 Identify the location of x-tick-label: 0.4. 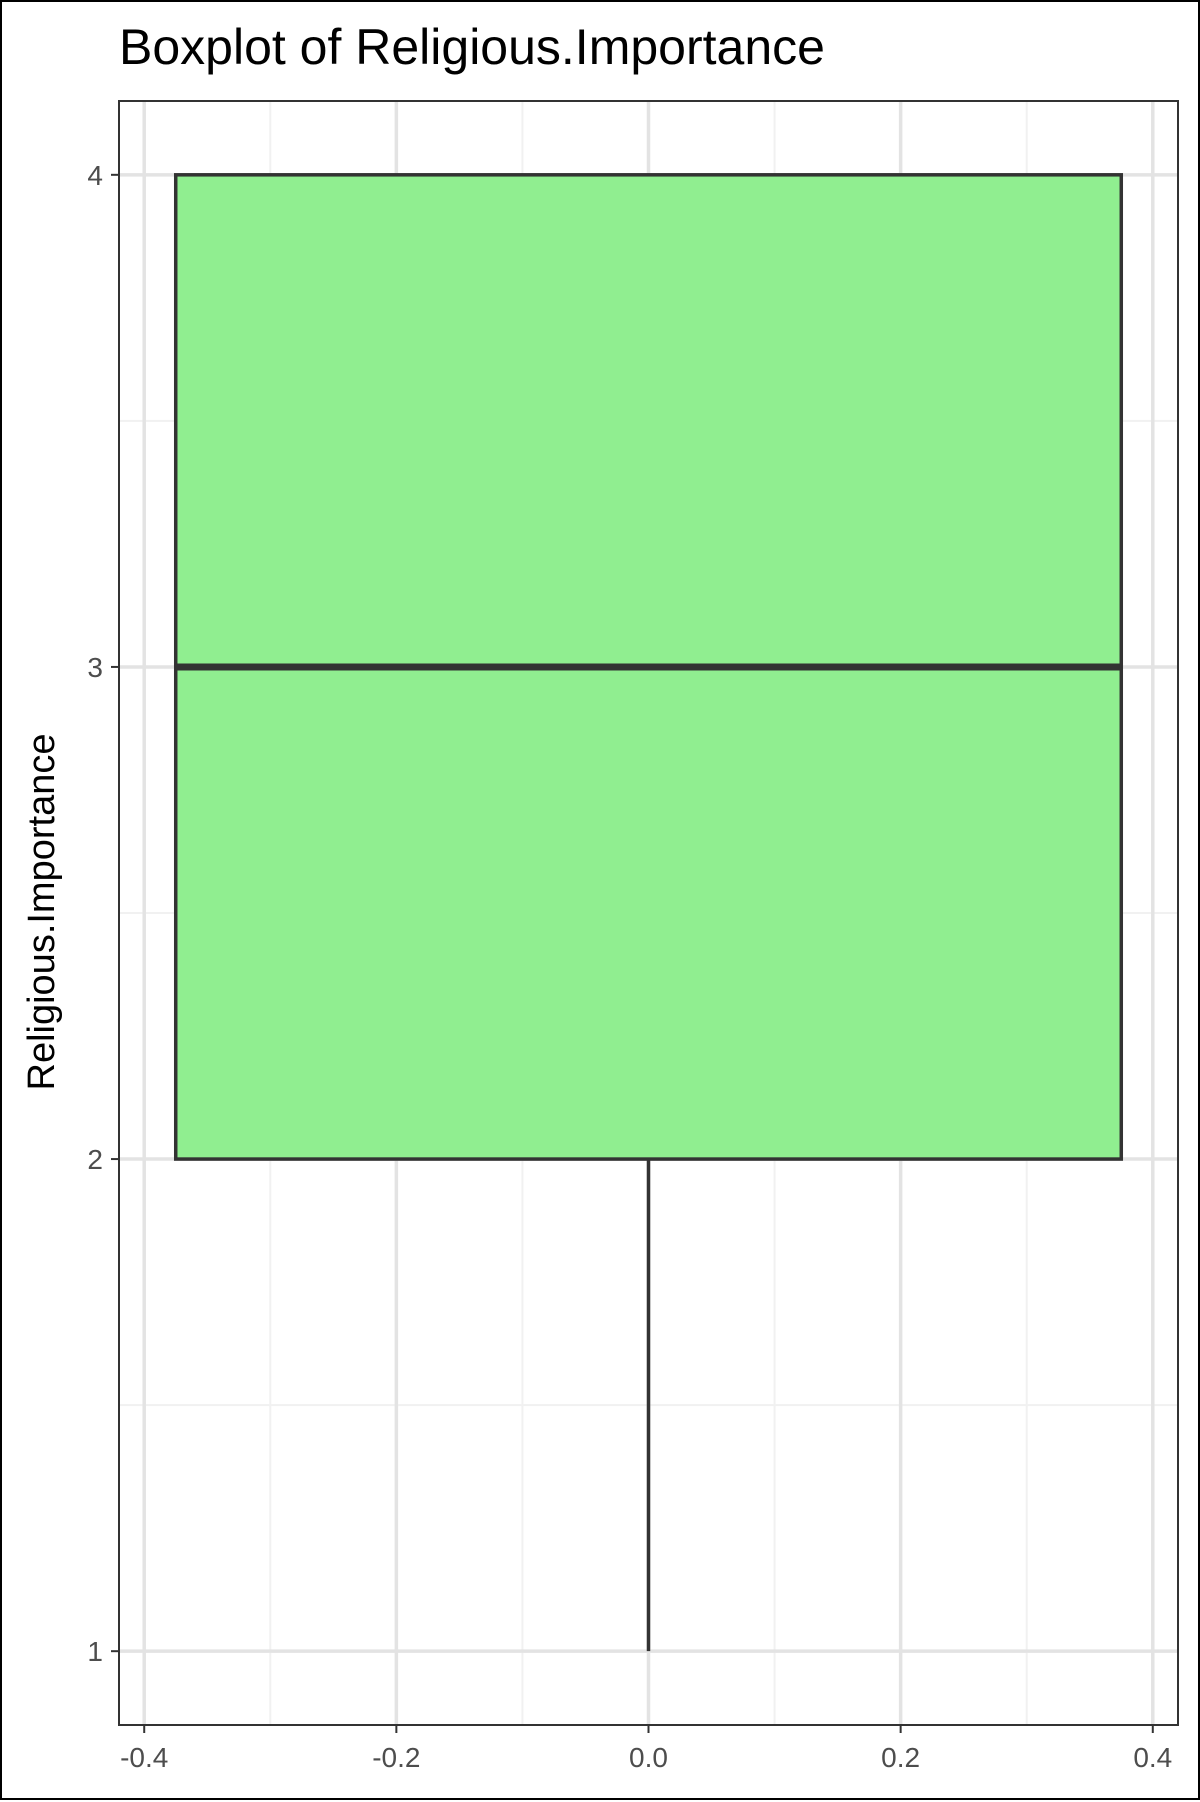
(1152, 1757).